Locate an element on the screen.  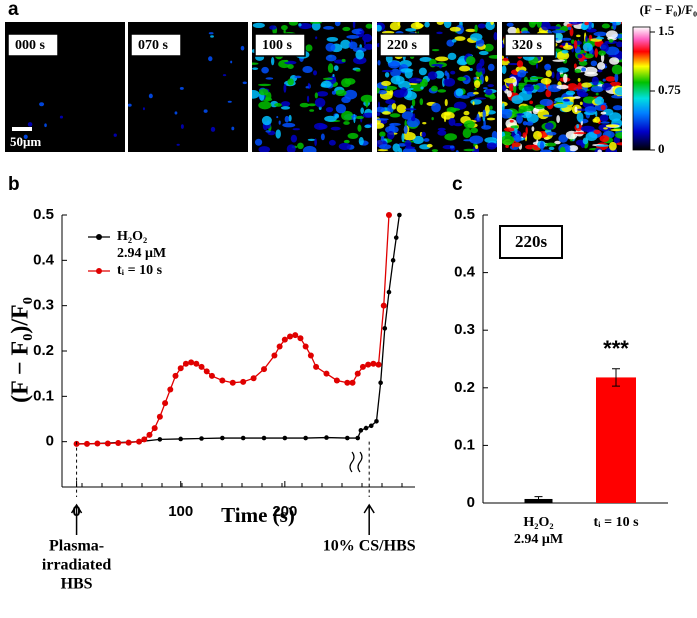
x-tick-label: H₂O₂ is located at coordinates (538, 522).